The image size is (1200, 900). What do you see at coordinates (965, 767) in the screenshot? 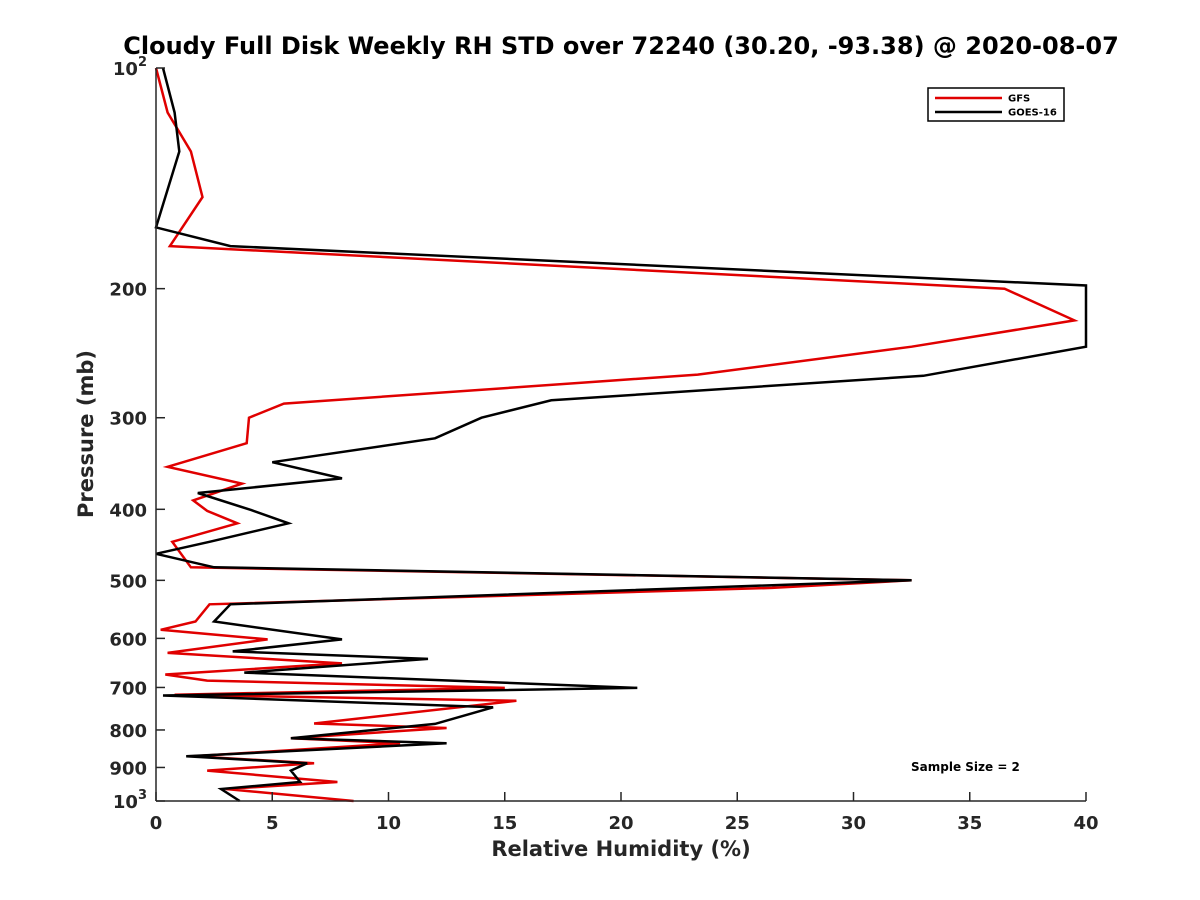
I see `sample-size-annotation: Sample Size = 2` at bounding box center [965, 767].